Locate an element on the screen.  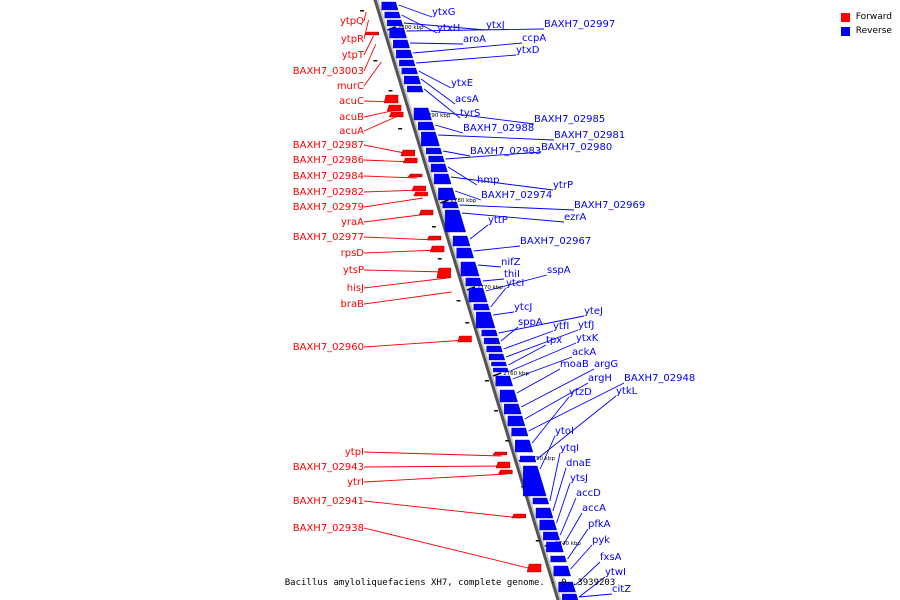
forward-swatch is located at coordinates (845, 17).